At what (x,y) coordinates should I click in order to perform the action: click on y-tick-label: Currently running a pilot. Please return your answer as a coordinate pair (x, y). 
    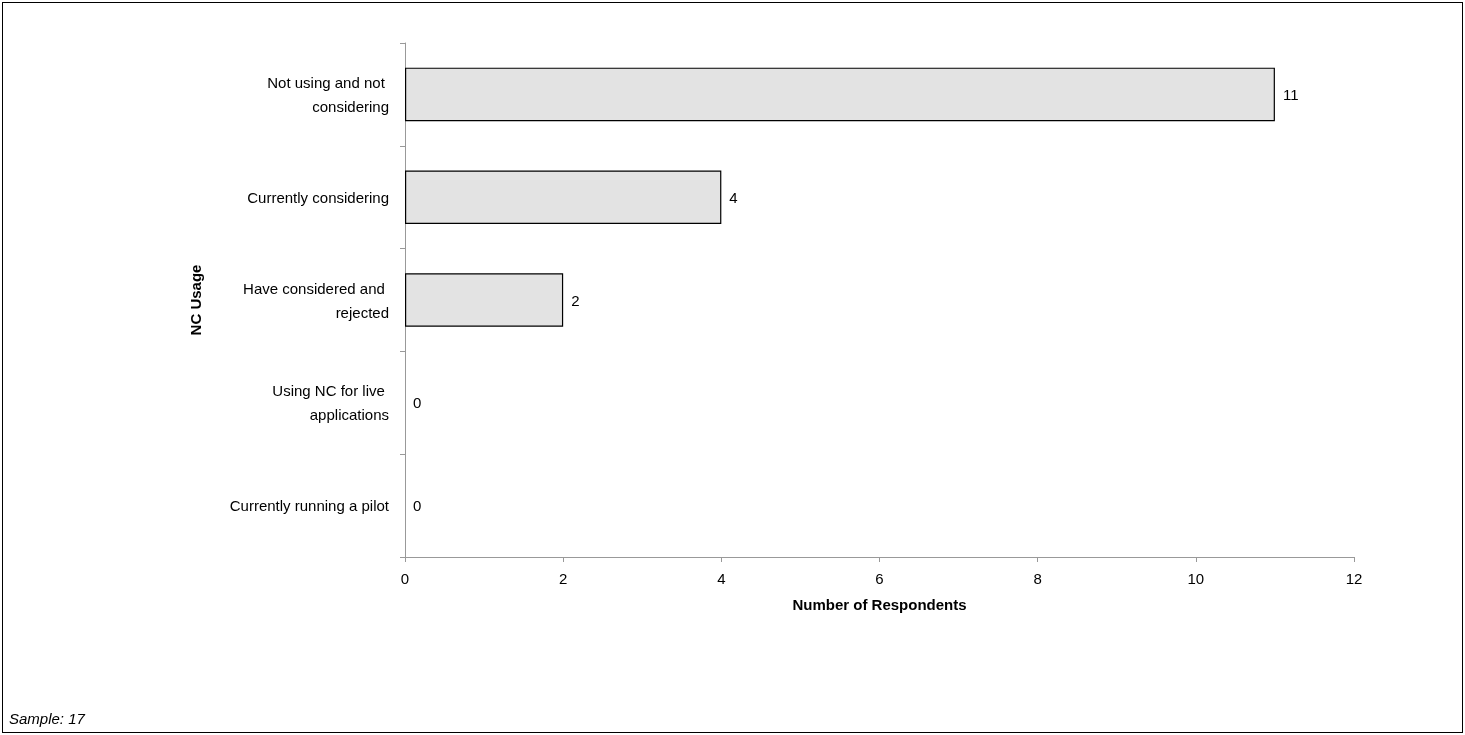
    Looking at the image, I should click on (309, 506).